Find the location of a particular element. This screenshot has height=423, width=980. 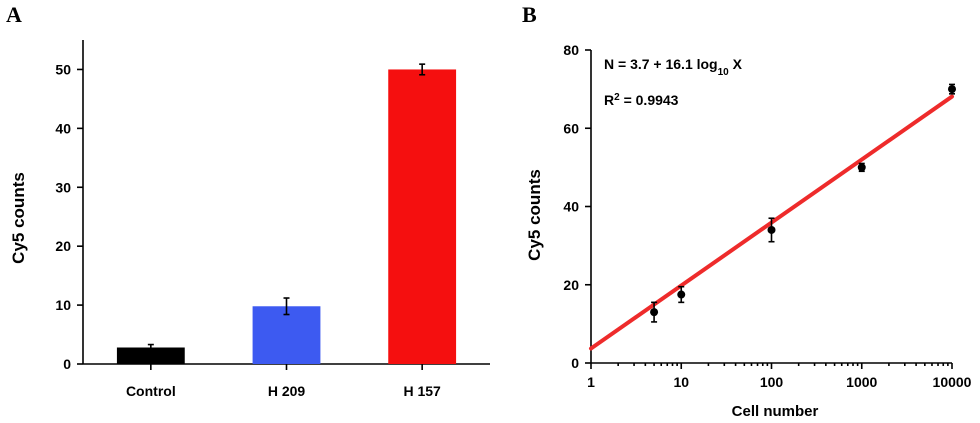

panel-b-x-tick-label: 1 is located at coordinates (591, 382).